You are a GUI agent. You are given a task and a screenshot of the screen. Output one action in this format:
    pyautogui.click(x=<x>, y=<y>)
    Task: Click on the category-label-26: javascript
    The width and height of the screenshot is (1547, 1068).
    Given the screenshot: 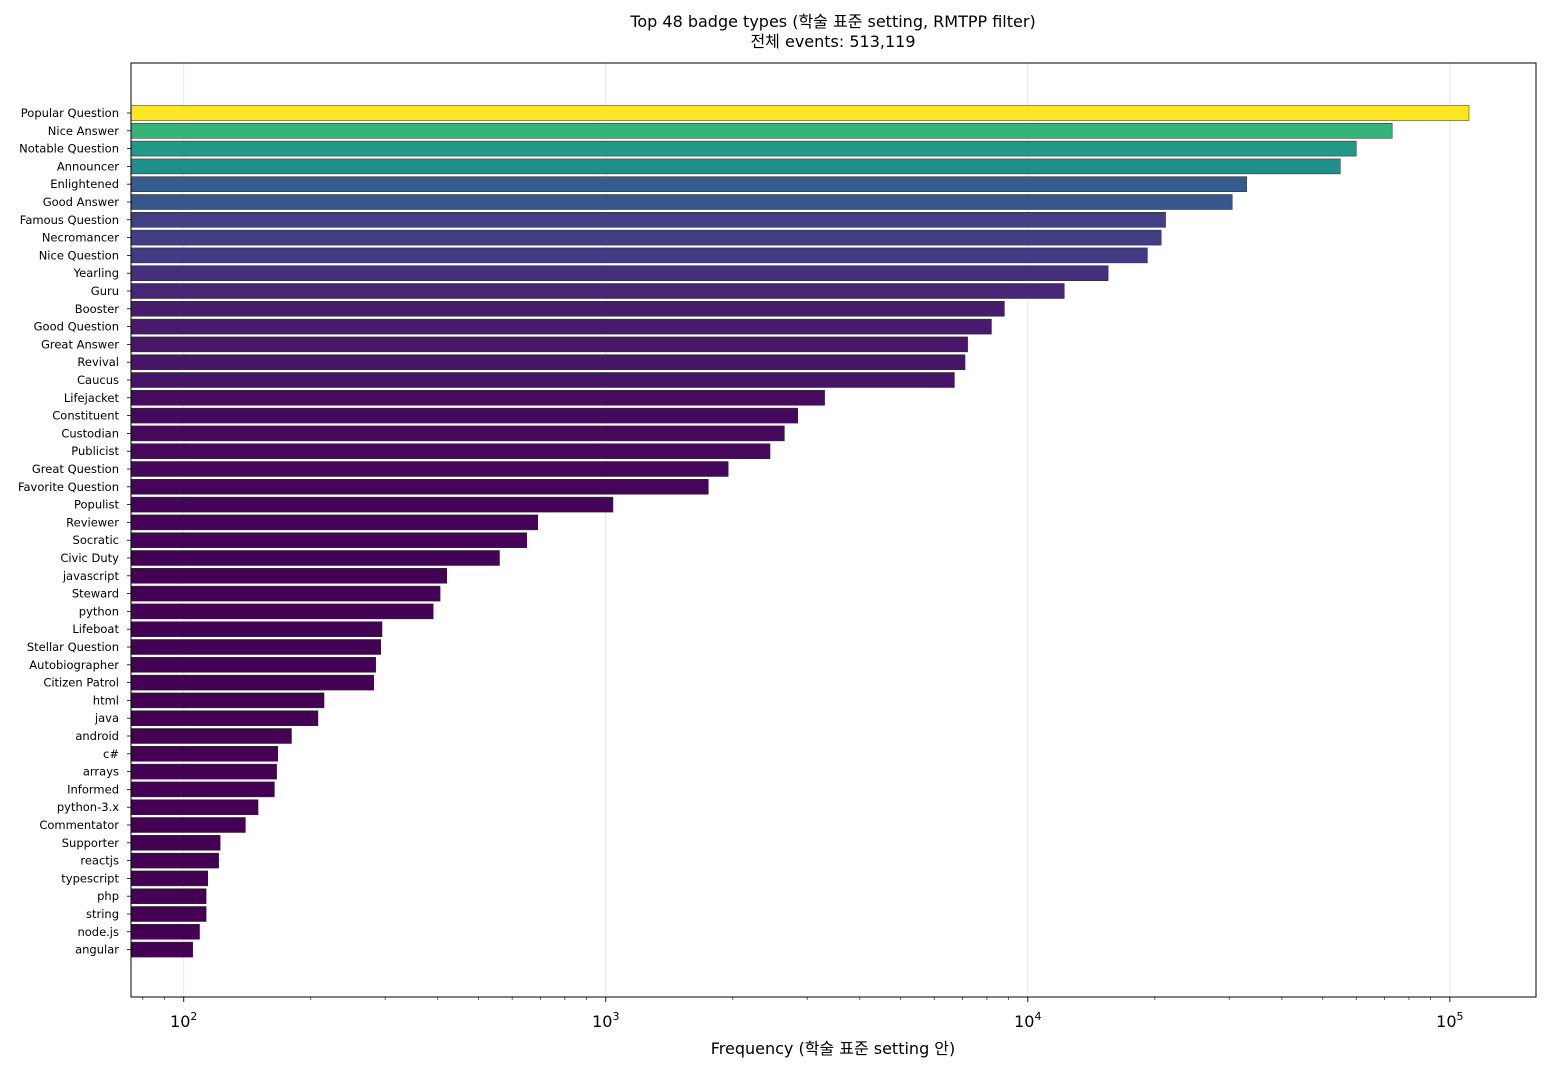 What is the action you would take?
    pyautogui.click(x=91, y=576)
    